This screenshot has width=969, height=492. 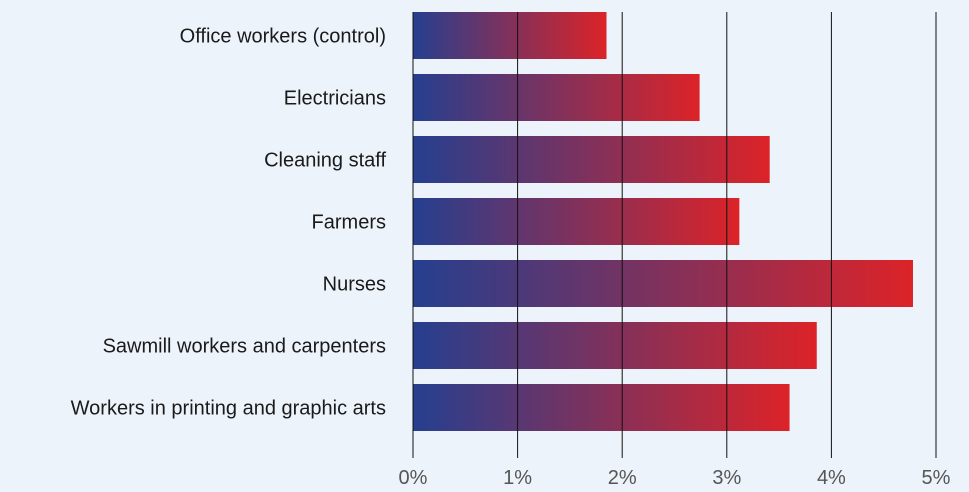 I want to click on category-label-4: Nurses, so click(x=354, y=285).